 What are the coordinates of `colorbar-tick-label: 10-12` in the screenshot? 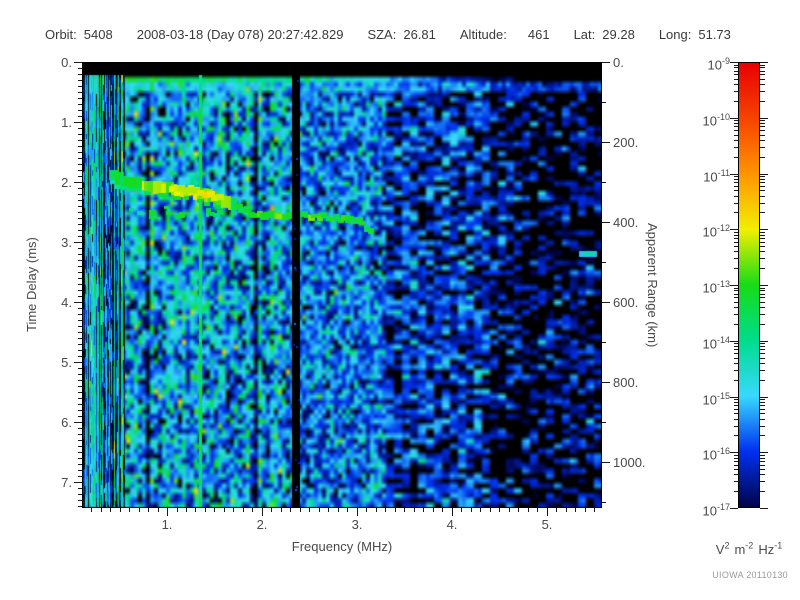 It's located at (704, 230).